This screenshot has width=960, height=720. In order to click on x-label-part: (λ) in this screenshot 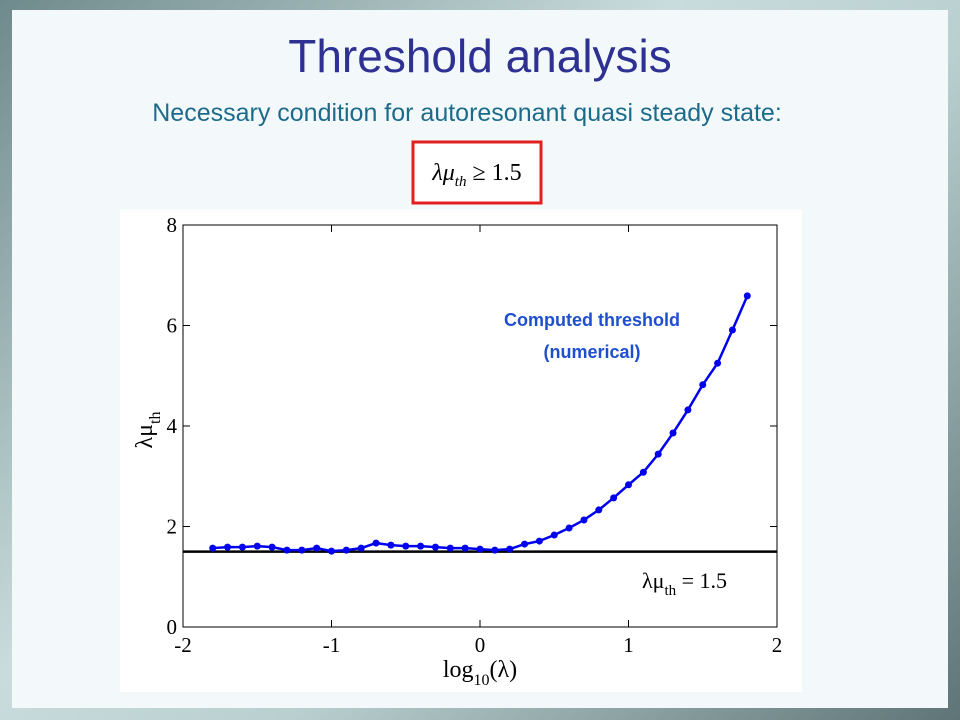, I will do `click(504, 670)`.